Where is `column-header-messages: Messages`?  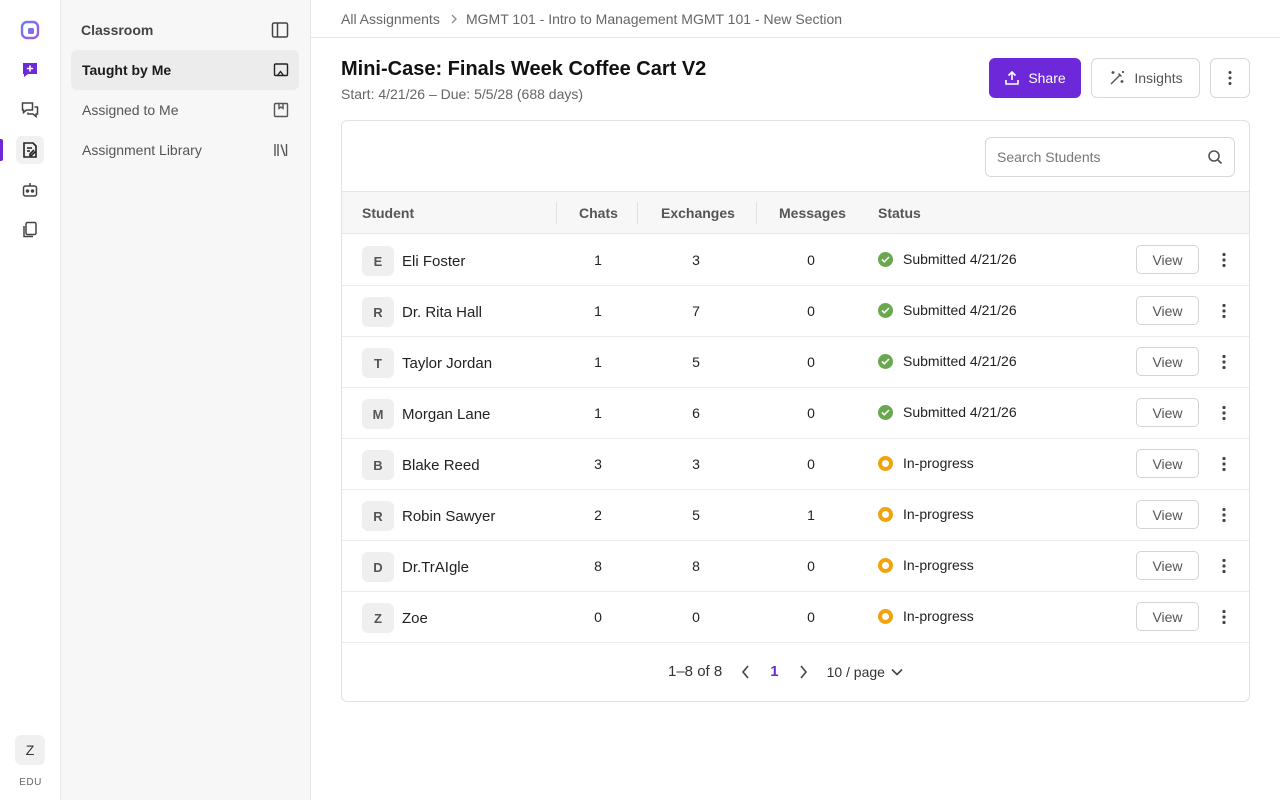
column-header-messages: Messages is located at coordinates (812, 213).